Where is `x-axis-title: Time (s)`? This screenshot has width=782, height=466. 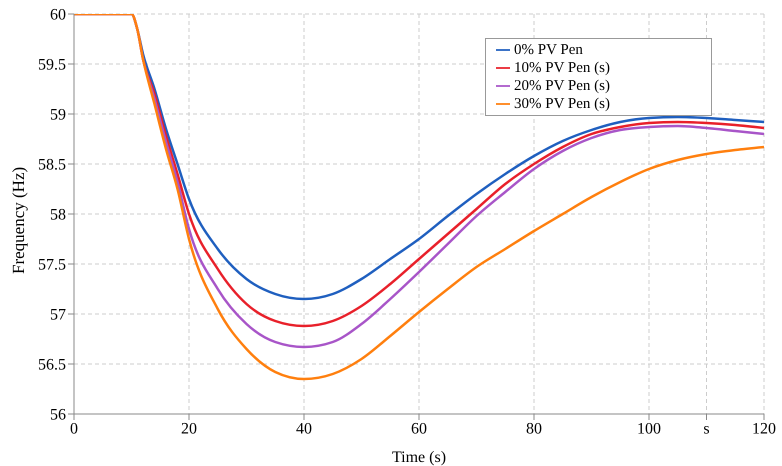 x-axis-title: Time (s) is located at coordinates (419, 457).